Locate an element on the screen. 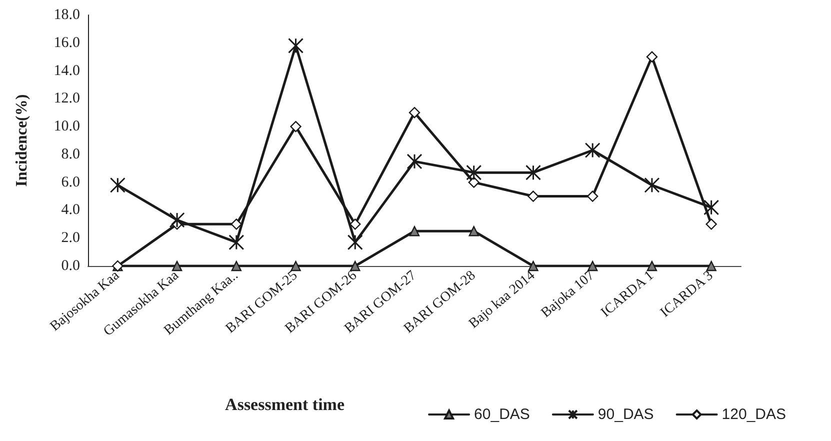 Image resolution: width=831 pixels, height=441 pixels. y-tick-label: 14.0 is located at coordinates (67, 70).